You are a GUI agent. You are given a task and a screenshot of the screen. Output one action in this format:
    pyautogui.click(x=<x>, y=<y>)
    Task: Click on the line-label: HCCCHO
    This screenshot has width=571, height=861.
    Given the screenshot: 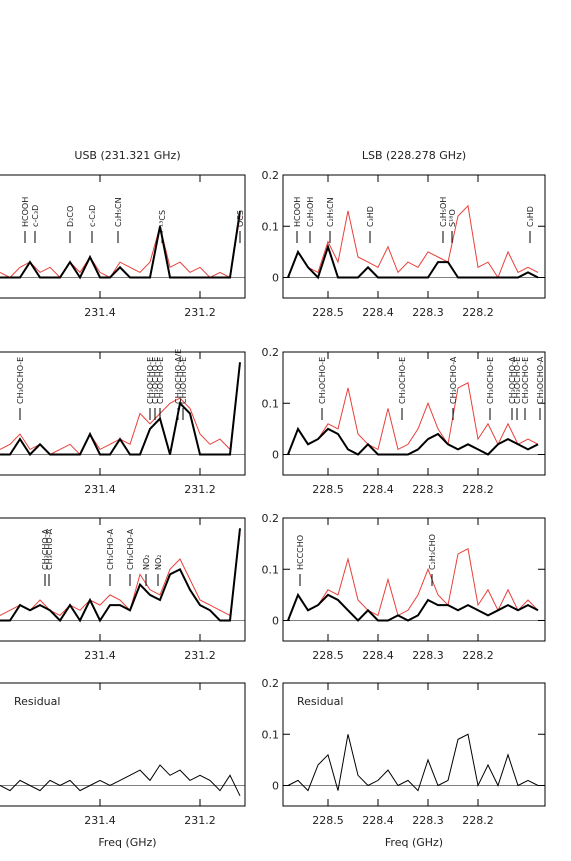 What is the action you would take?
    pyautogui.click(x=300, y=552)
    